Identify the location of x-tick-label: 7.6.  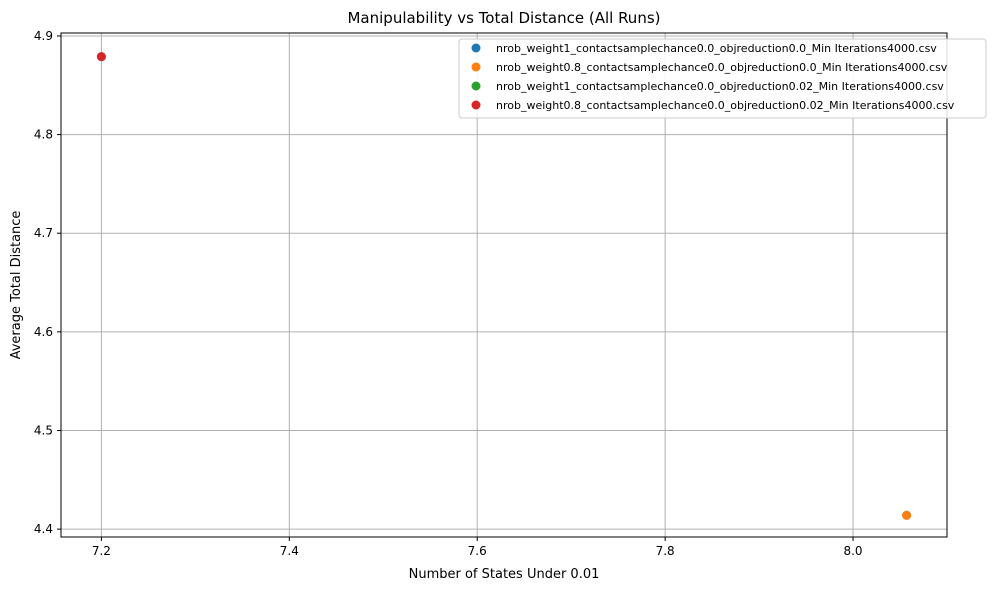
(477, 551).